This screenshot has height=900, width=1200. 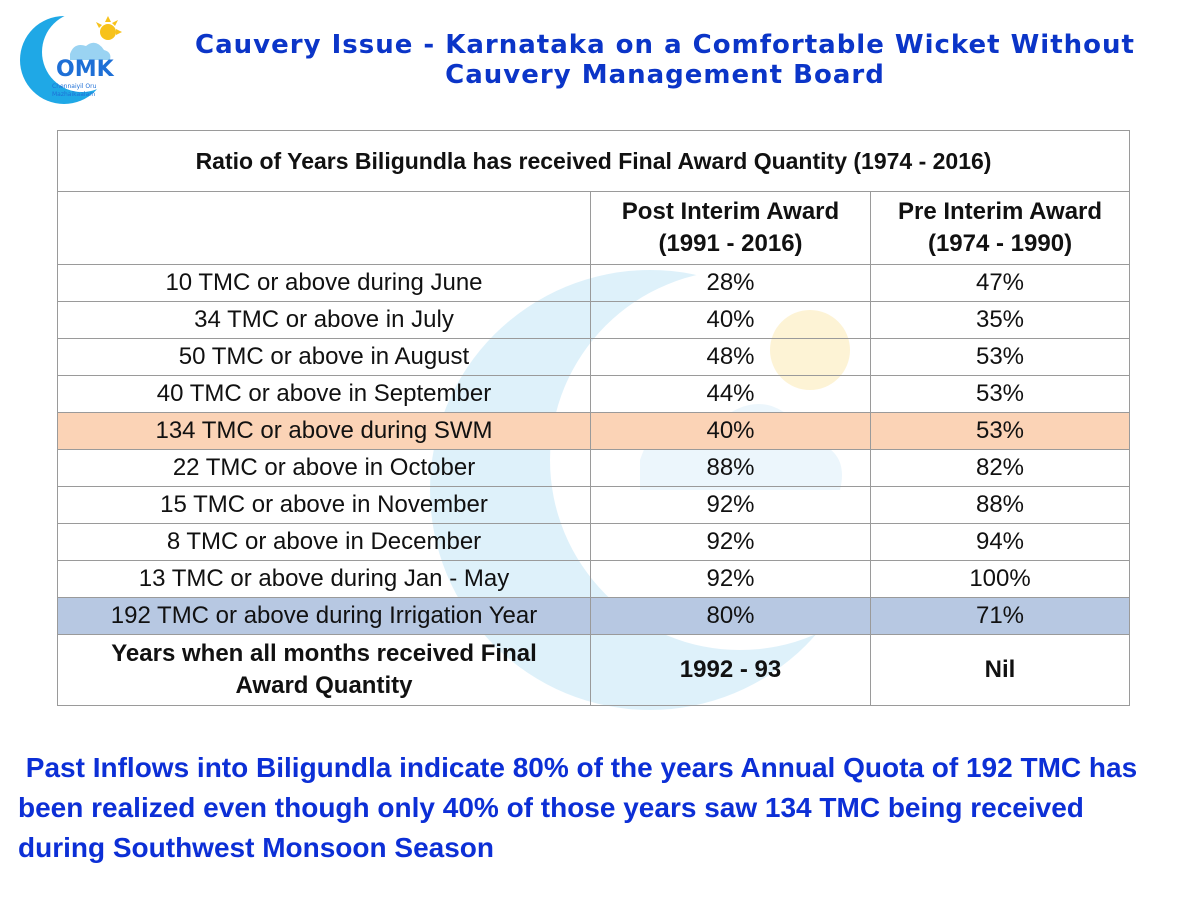 I want to click on table-row: 15 TMC or above in November 92% 88%, so click(x=594, y=505).